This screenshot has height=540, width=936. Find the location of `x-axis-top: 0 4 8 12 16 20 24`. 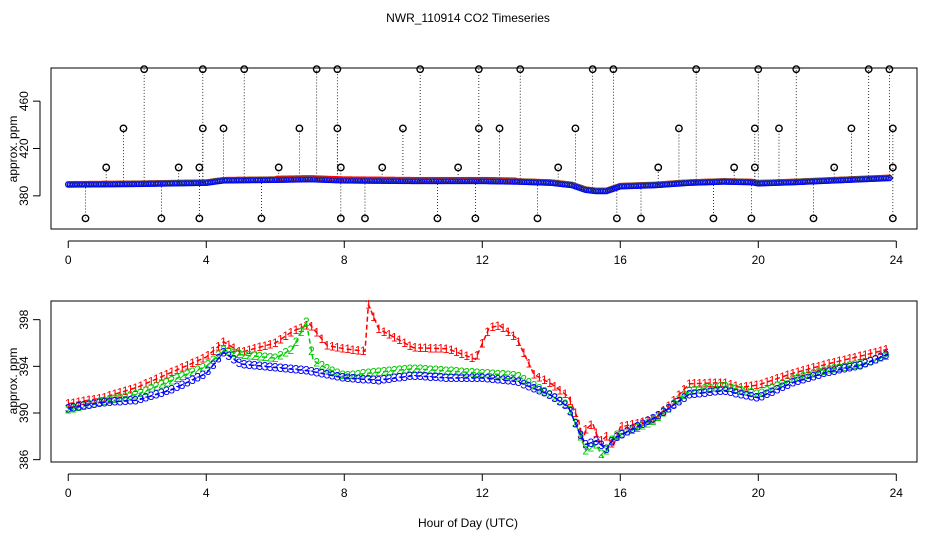

x-axis-top: 0 4 8 12 16 20 24 is located at coordinates (484, 253).